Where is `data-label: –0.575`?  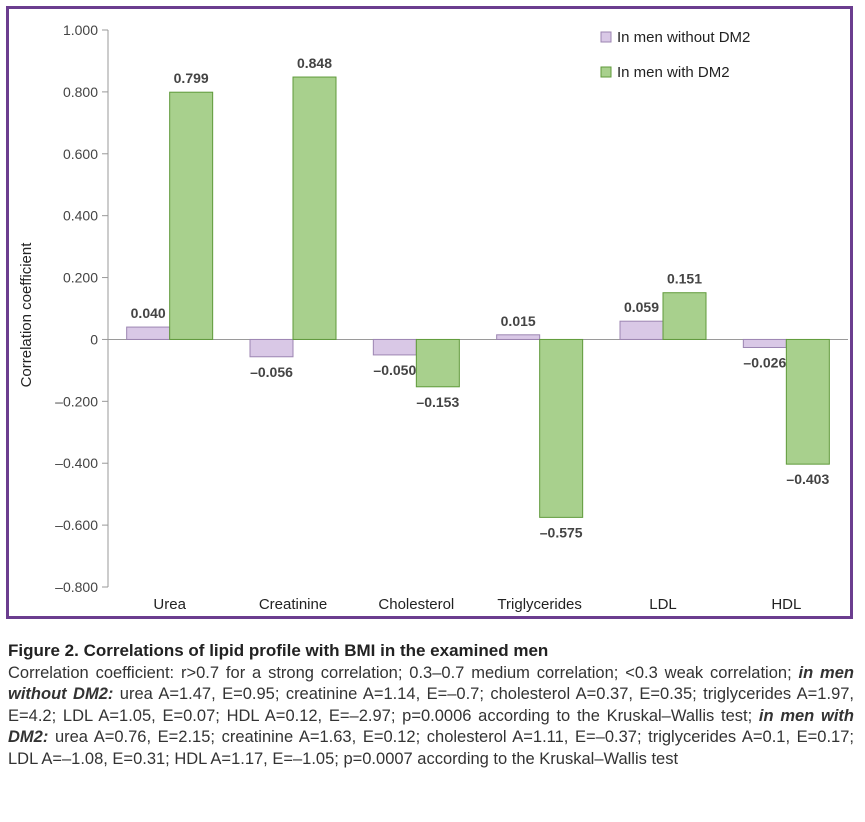 data-label: –0.575 is located at coordinates (561, 532).